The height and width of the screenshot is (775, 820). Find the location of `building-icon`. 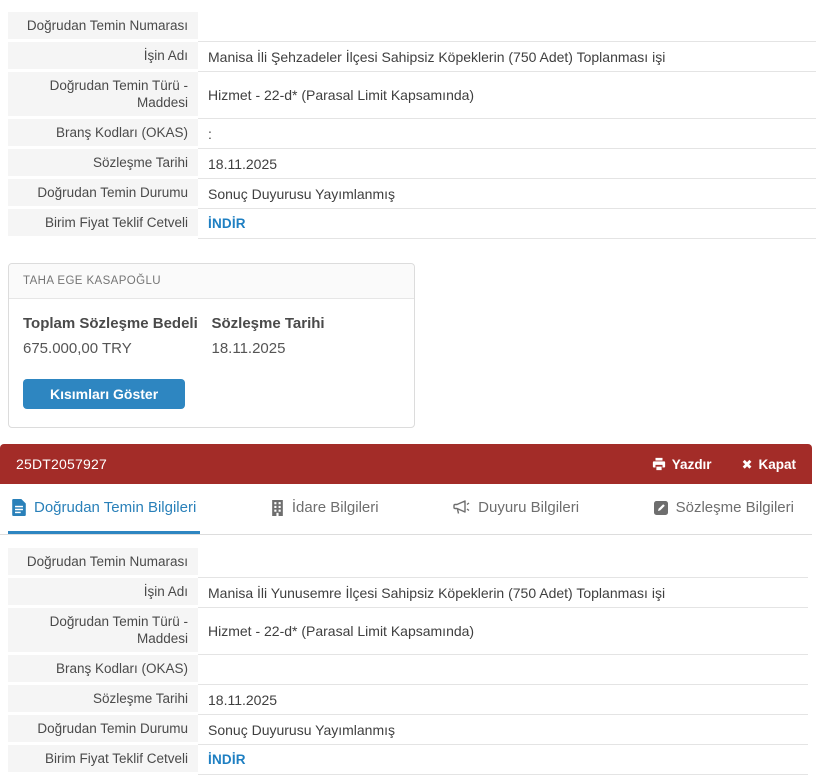

building-icon is located at coordinates (277, 507).